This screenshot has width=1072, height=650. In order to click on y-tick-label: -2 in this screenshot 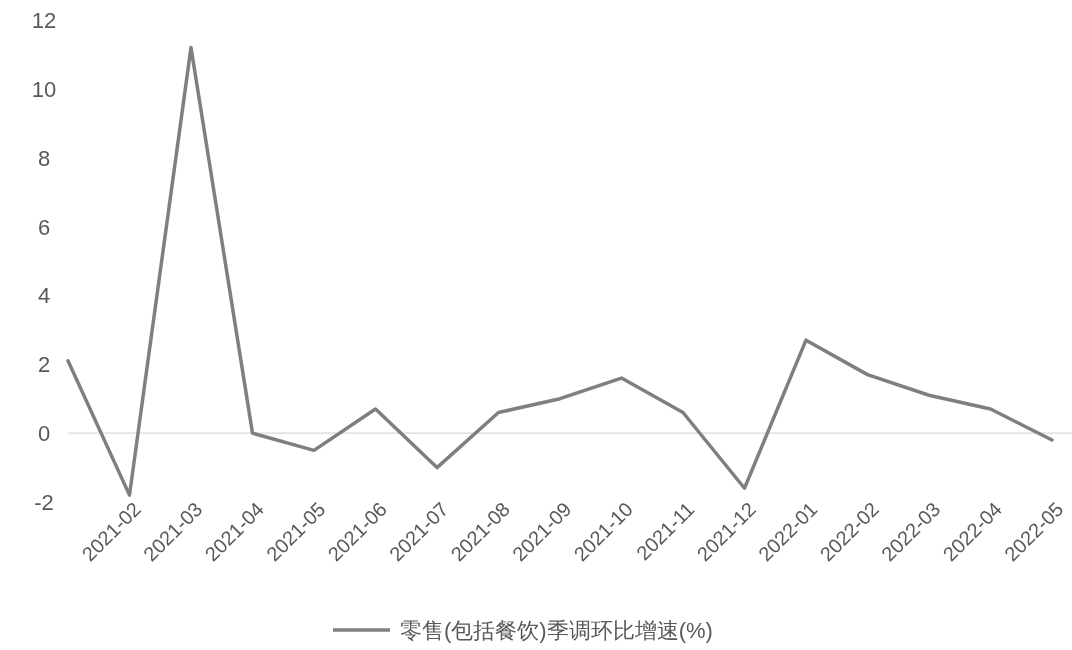, I will do `click(44, 502)`.